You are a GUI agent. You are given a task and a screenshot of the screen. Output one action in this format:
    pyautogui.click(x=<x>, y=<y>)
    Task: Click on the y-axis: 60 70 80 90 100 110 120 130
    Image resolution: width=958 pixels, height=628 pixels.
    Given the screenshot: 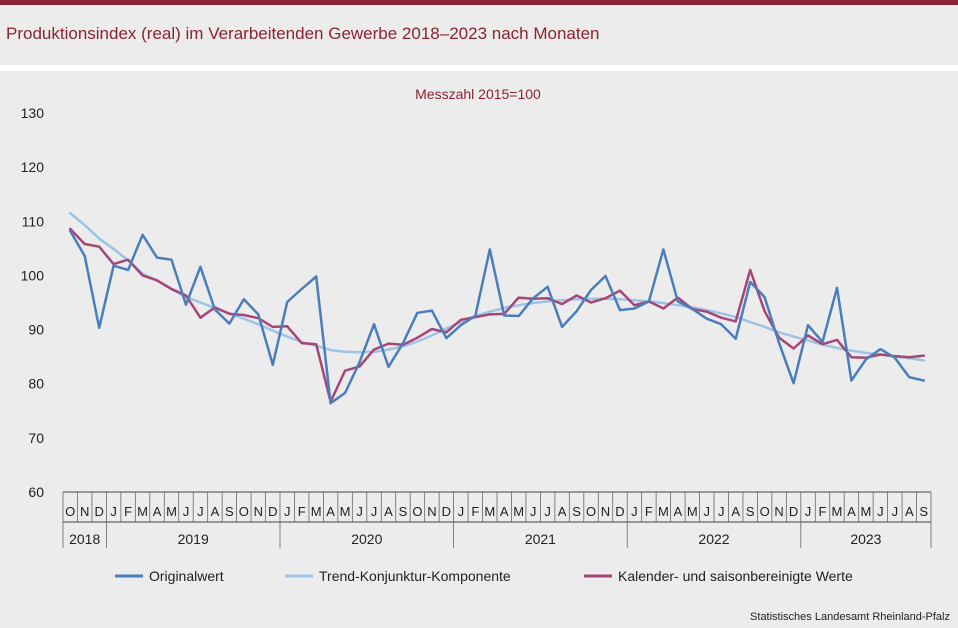 What is the action you would take?
    pyautogui.click(x=33, y=302)
    